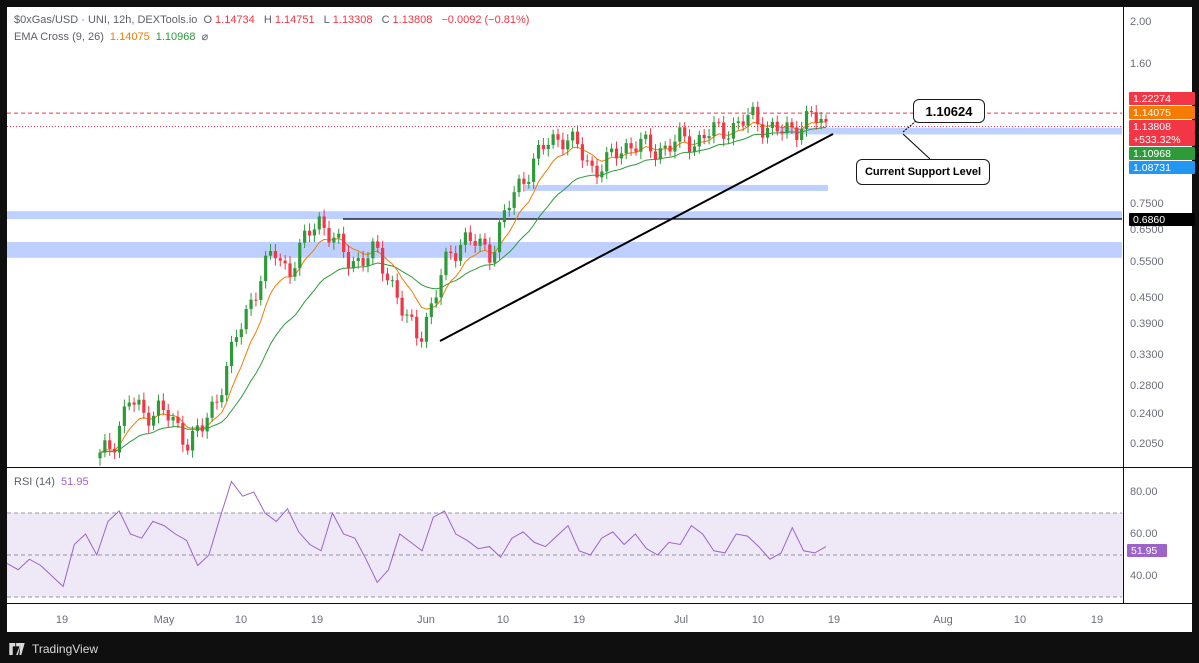  Describe the element at coordinates (129, 37) in the screenshot. I see `ema-fast-value: 1.14075` at that location.